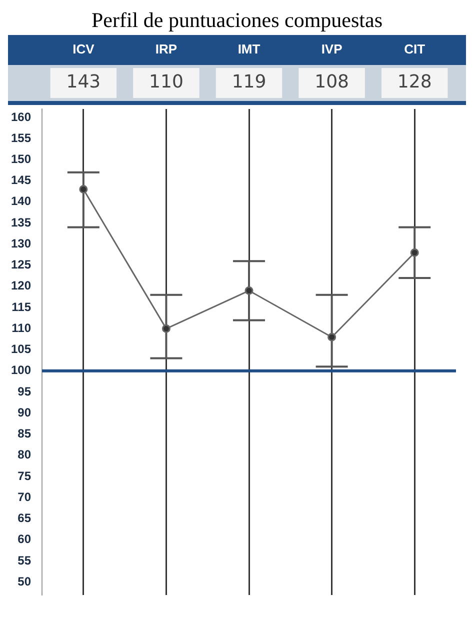 The height and width of the screenshot is (619, 474). What do you see at coordinates (166, 82) in the screenshot?
I see `text: 110` at bounding box center [166, 82].